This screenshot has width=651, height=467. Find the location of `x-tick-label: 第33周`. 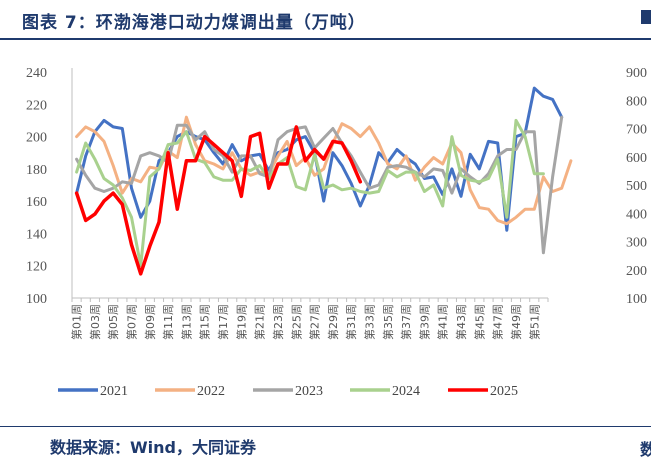

x-tick-label: 第33周 is located at coordinates (370, 322).